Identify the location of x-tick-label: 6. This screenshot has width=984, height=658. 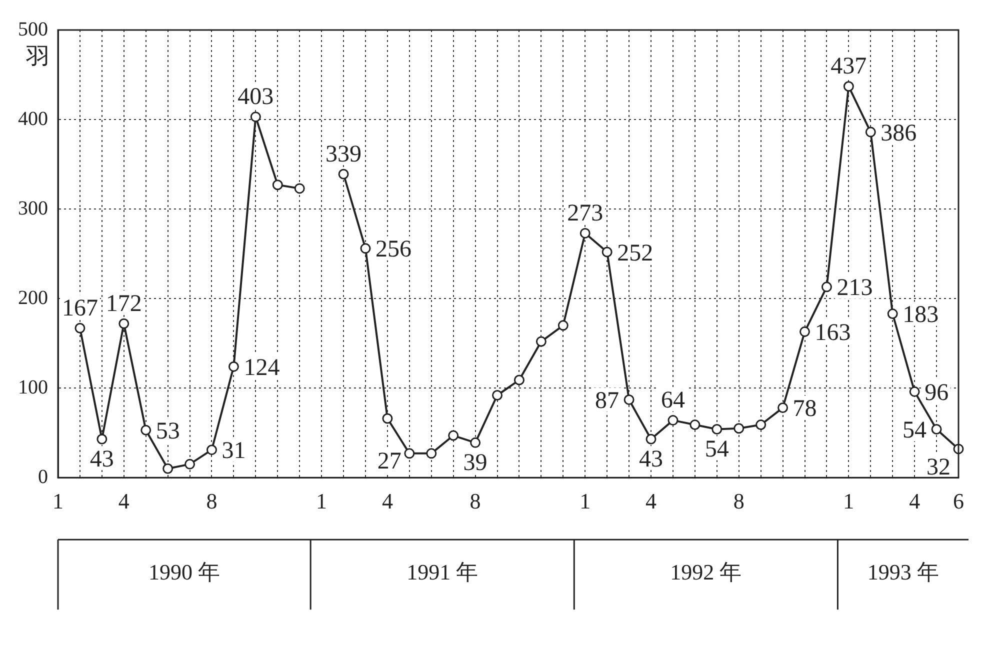
(958, 501).